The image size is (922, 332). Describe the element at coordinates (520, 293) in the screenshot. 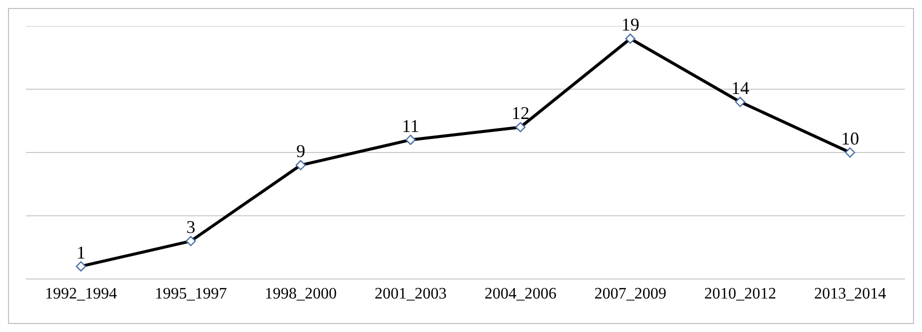

I see `x-tick-label: 2004_2006` at that location.